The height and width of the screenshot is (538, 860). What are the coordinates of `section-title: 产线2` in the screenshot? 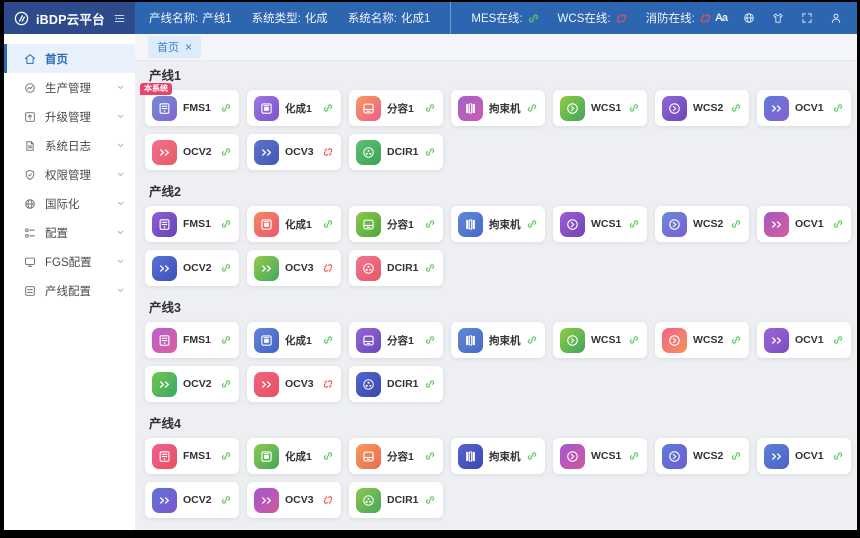 It's located at (165, 192).